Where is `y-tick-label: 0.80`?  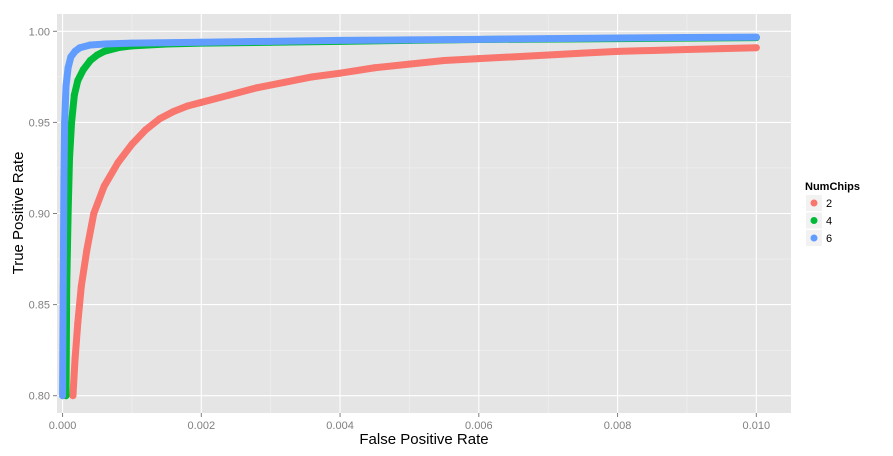
y-tick-label: 0.80 is located at coordinates (39, 397).